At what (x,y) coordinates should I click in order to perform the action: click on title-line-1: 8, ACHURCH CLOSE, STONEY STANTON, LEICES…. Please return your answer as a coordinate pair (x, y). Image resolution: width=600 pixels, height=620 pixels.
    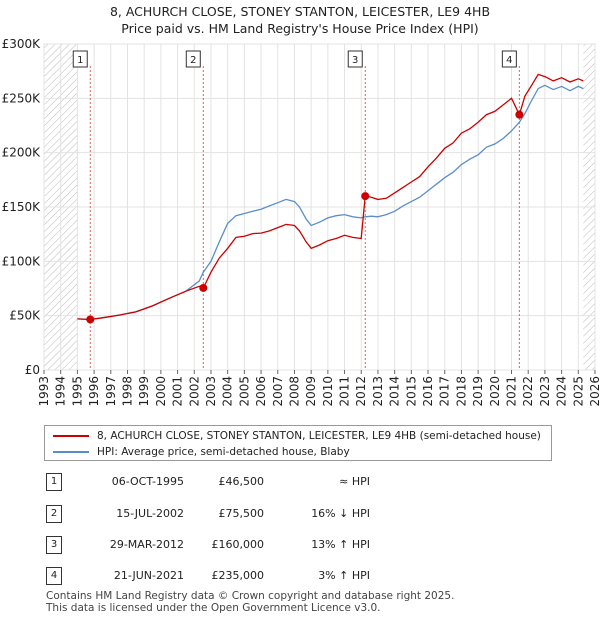
    Looking at the image, I should click on (300, 11).